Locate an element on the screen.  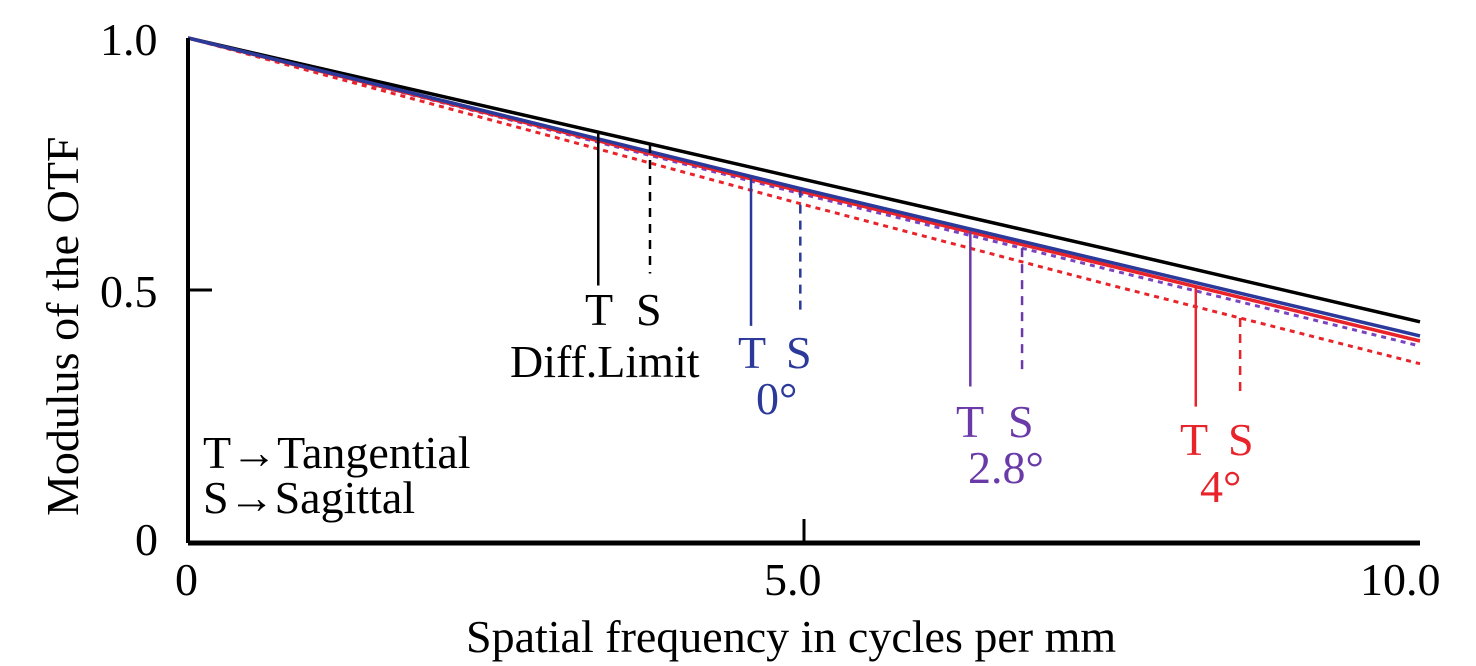
y-tick-label-0.5: 0.5 is located at coordinates (129, 291).